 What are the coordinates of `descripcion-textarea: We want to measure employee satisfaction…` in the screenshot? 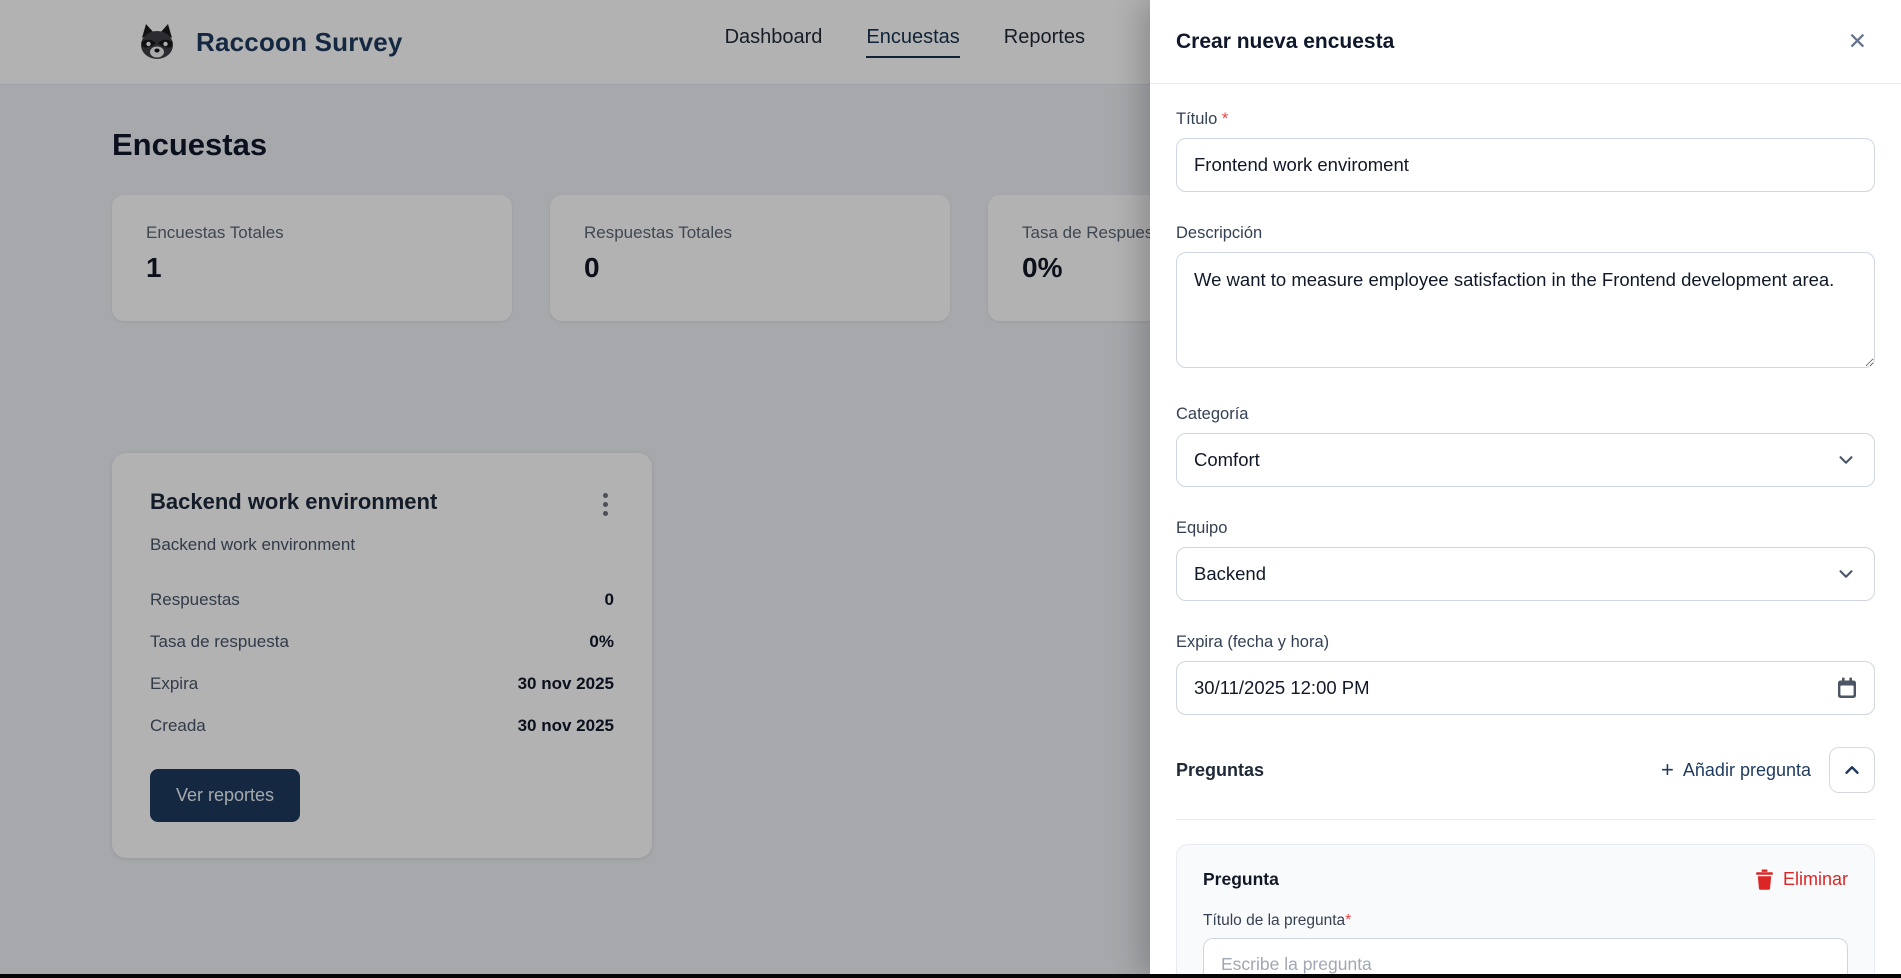 It's located at (1525, 310).